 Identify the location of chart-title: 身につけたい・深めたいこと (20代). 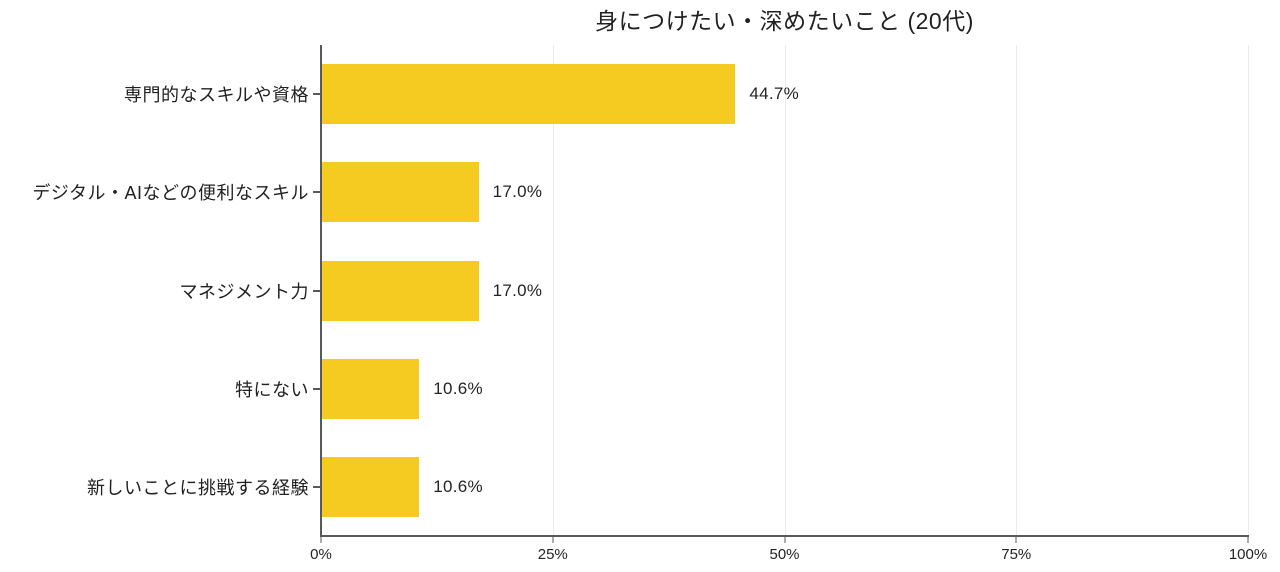
(784, 21).